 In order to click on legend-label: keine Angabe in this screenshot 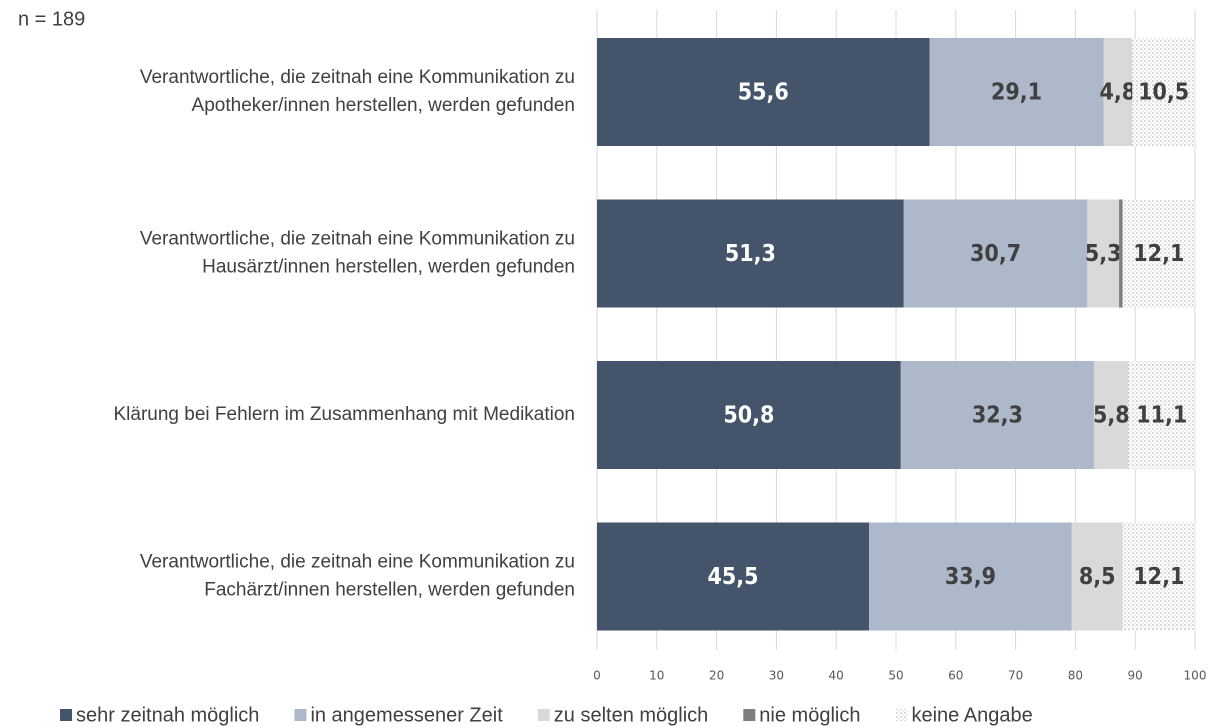, I will do `click(971, 715)`.